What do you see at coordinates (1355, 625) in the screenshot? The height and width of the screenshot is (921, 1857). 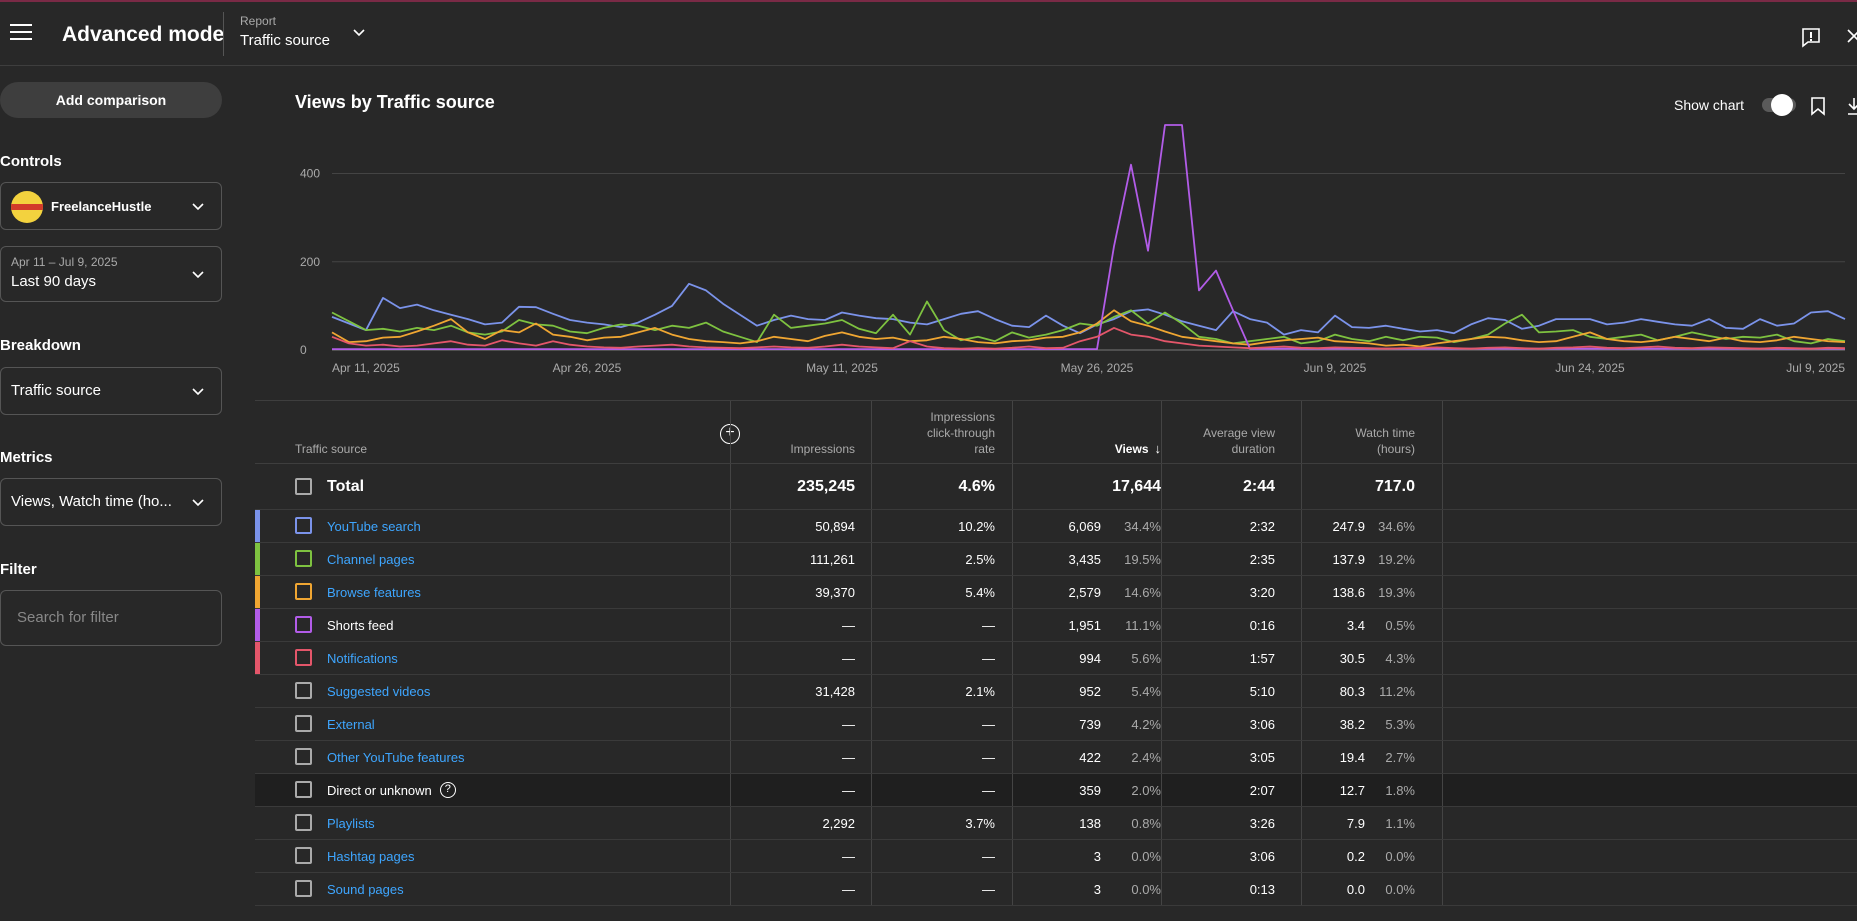 I see `watch-time-cell: 3.4` at bounding box center [1355, 625].